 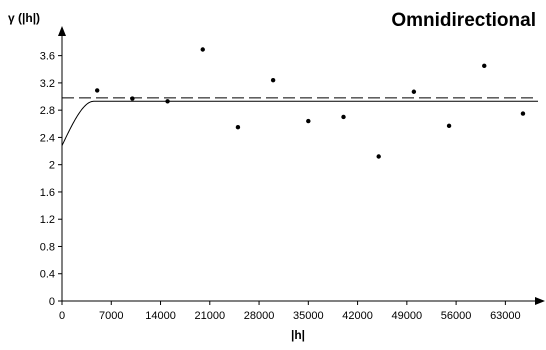 What do you see at coordinates (308, 316) in the screenshot?
I see `x-tick-label: 35000` at bounding box center [308, 316].